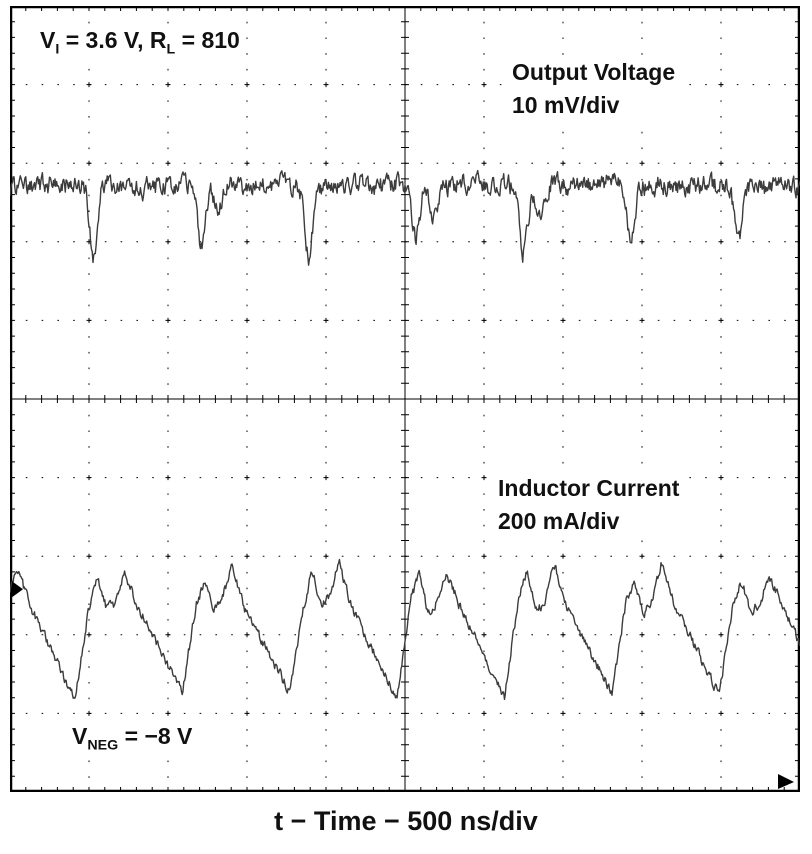  What do you see at coordinates (17, 589) in the screenshot?
I see `trace-reference-marker` at bounding box center [17, 589].